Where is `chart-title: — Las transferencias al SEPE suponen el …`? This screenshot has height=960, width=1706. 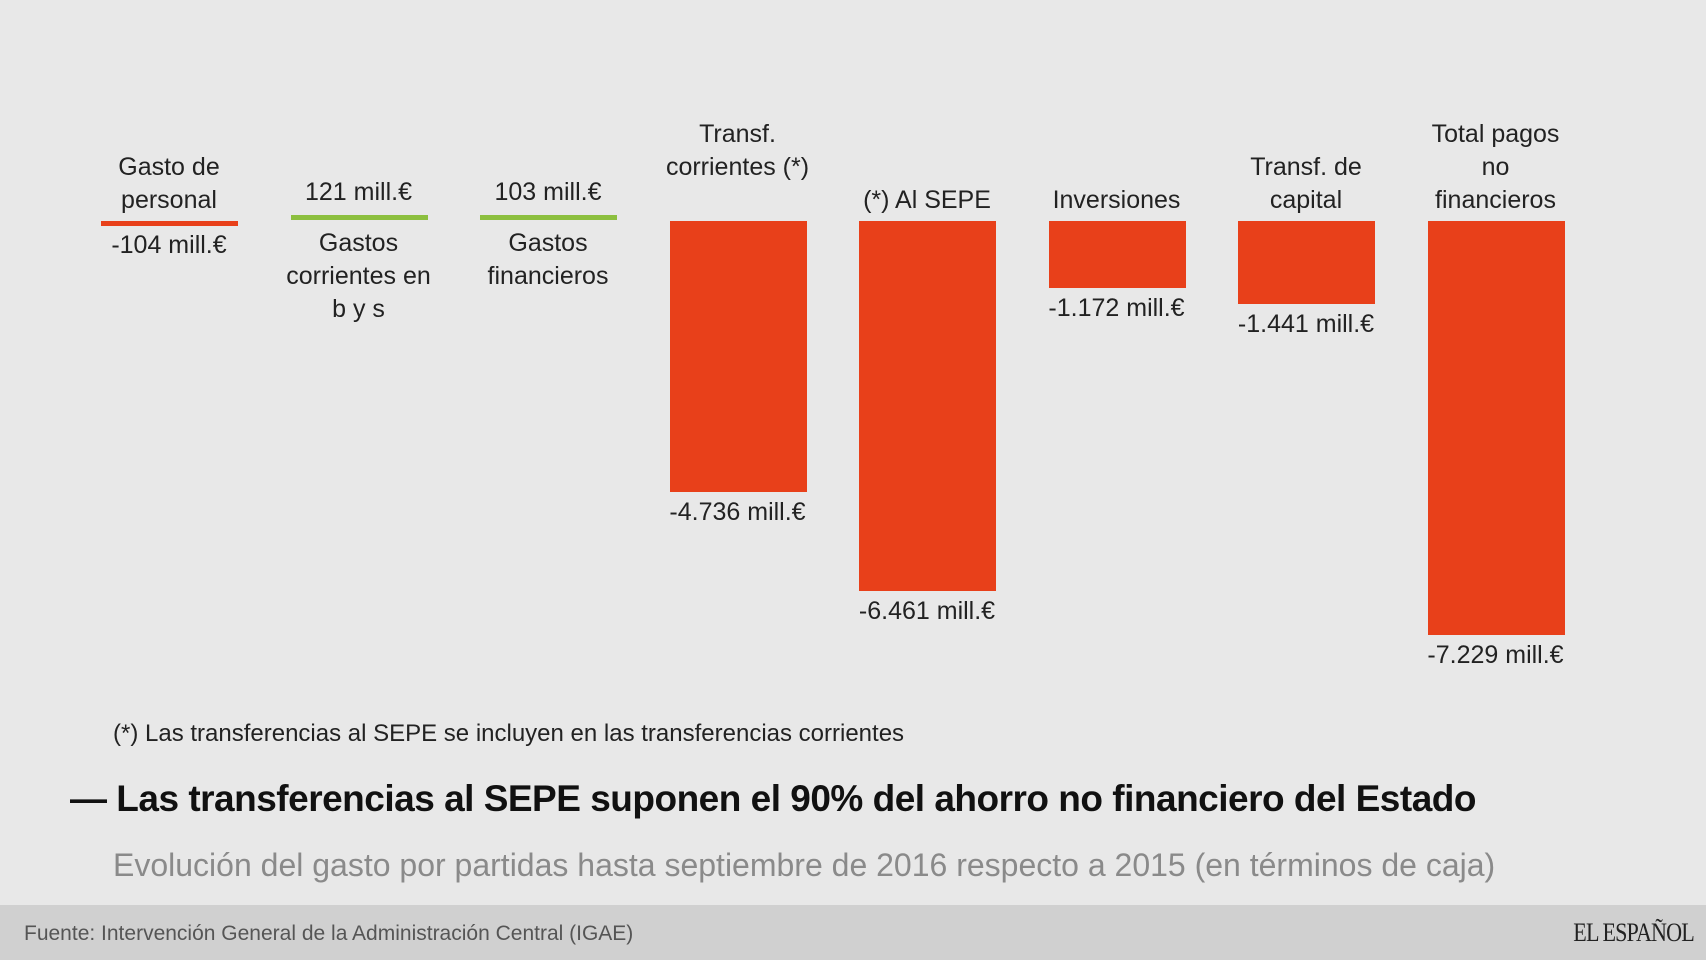
chart-title: — Las transferencias al SEPE suponen el … is located at coordinates (773, 798).